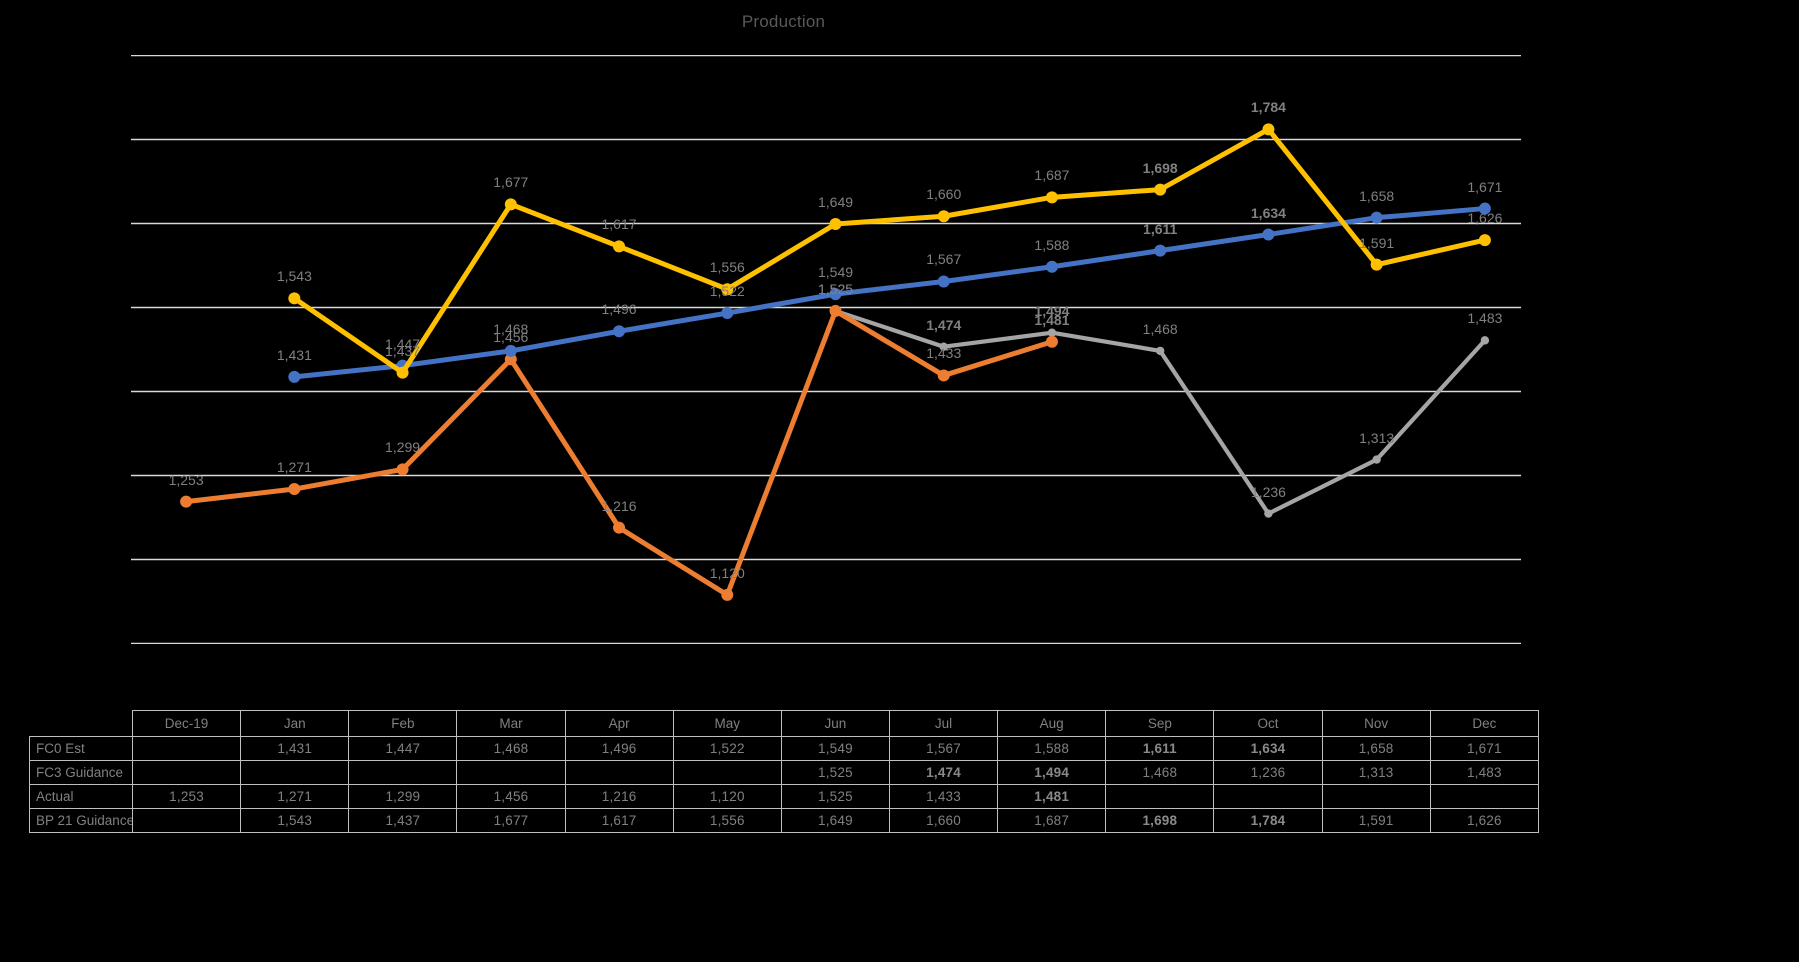  What do you see at coordinates (943, 772) in the screenshot?
I see `table-cell: 1,474` at bounding box center [943, 772].